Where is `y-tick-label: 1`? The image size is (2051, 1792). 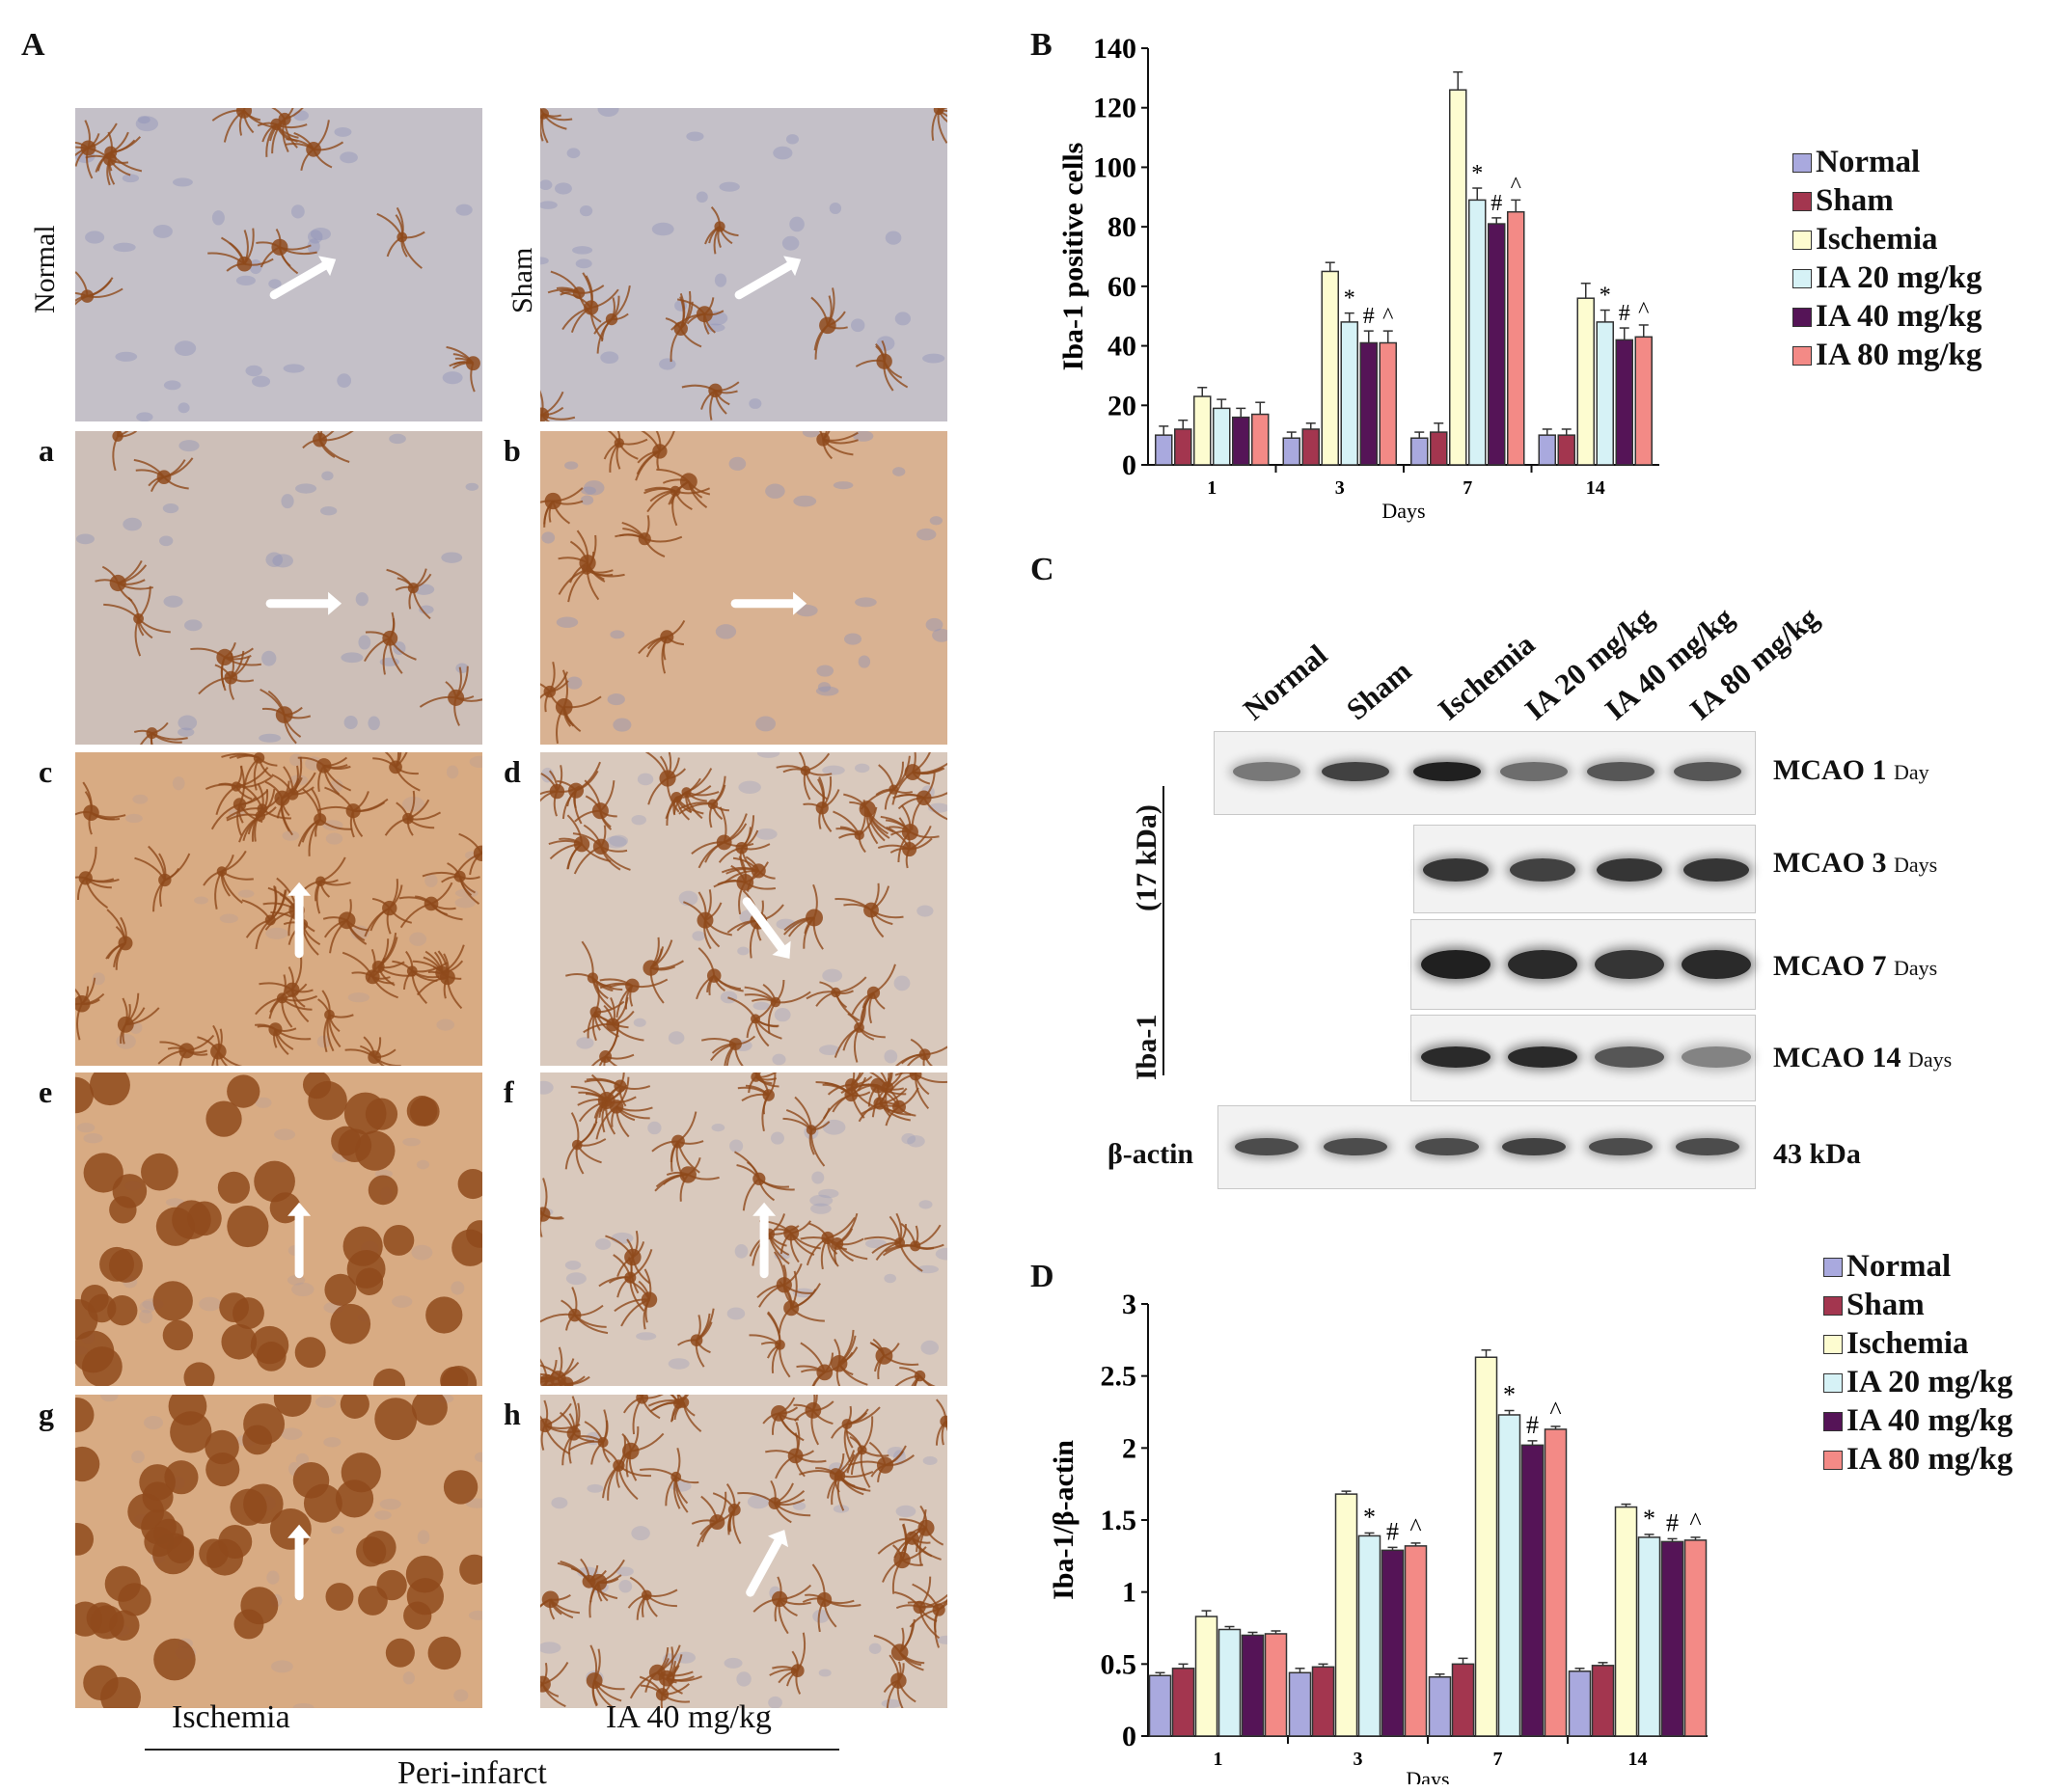 y-tick-label: 1 is located at coordinates (1129, 1593).